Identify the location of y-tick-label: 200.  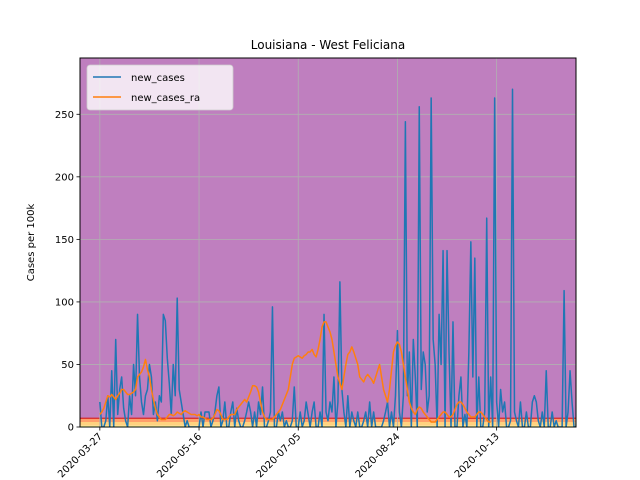
(64, 177).